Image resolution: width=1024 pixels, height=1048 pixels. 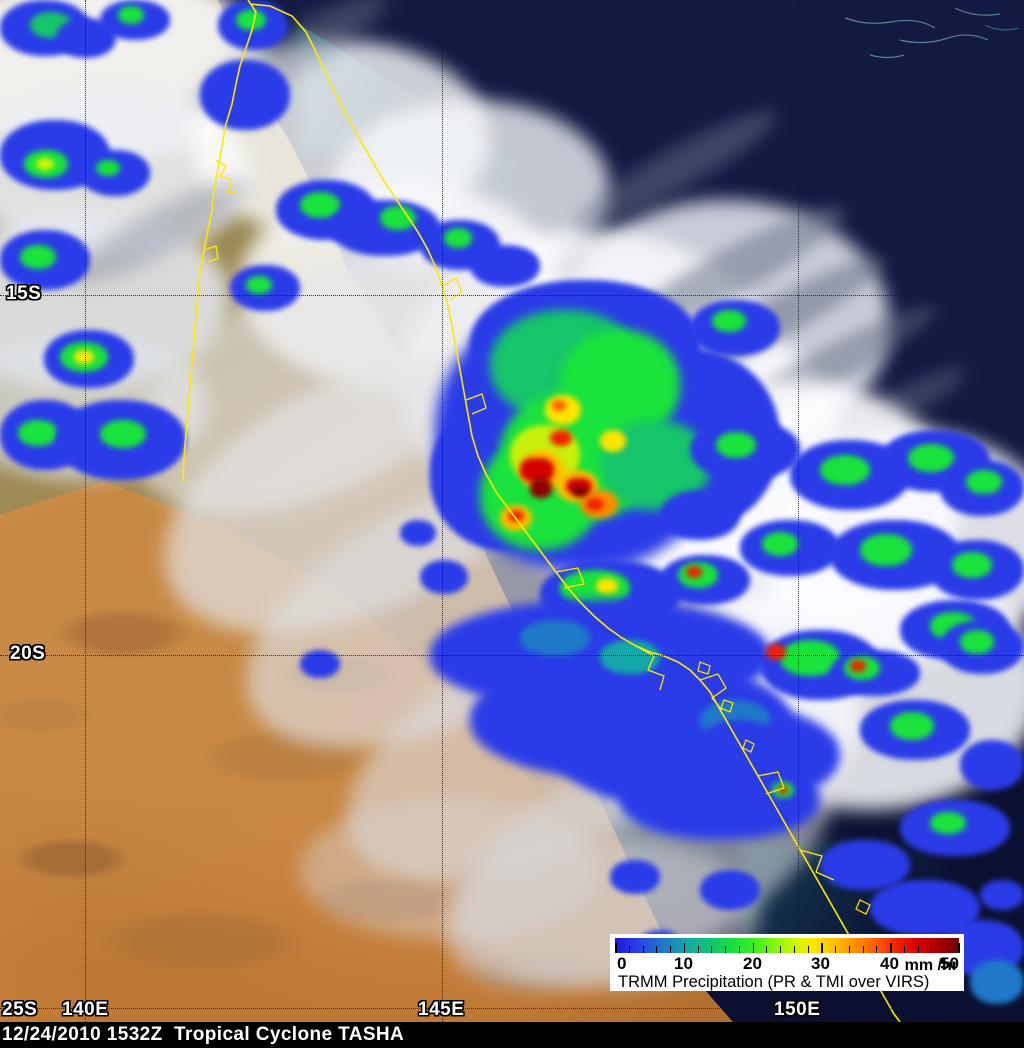 I want to click on colorbar-tick-labels: 0 10 20 30 40 50 mm /hr, so click(x=787, y=964).